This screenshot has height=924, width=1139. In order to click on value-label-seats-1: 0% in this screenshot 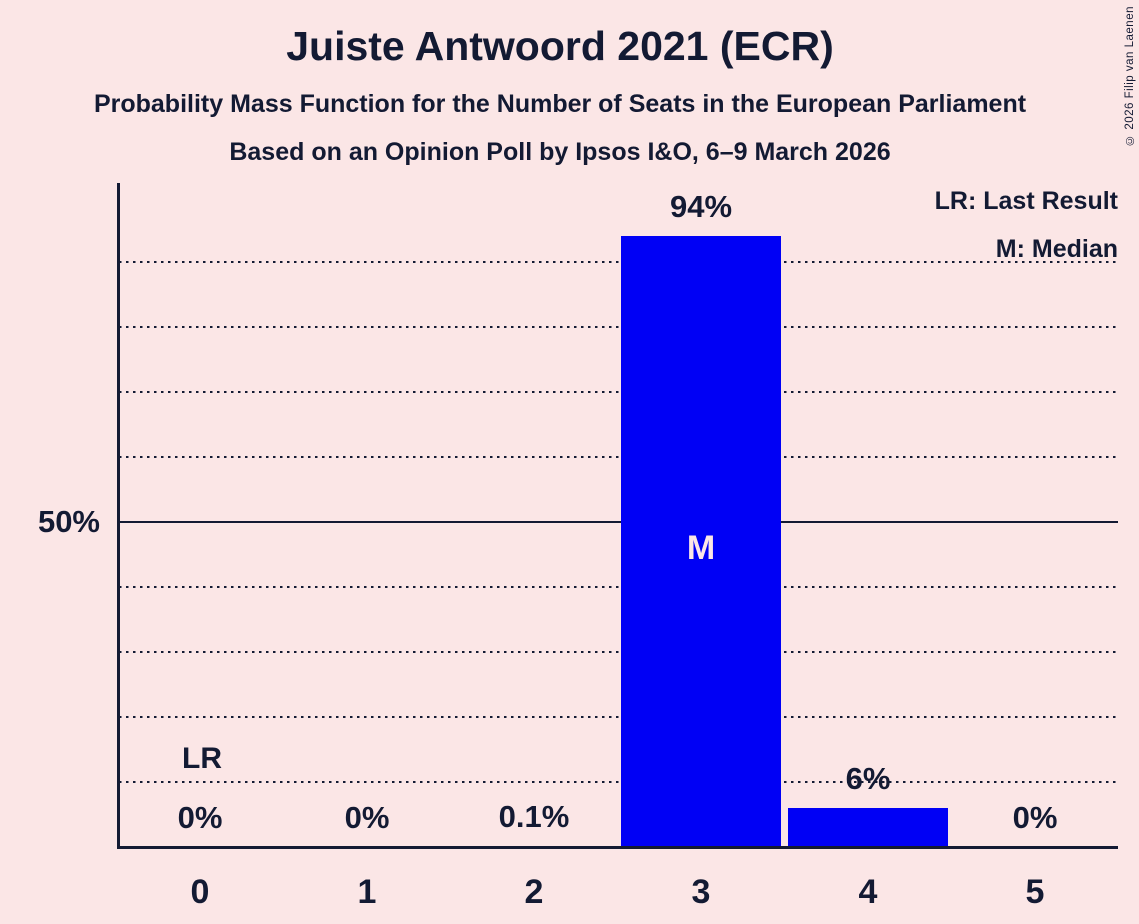, I will do `click(367, 817)`.